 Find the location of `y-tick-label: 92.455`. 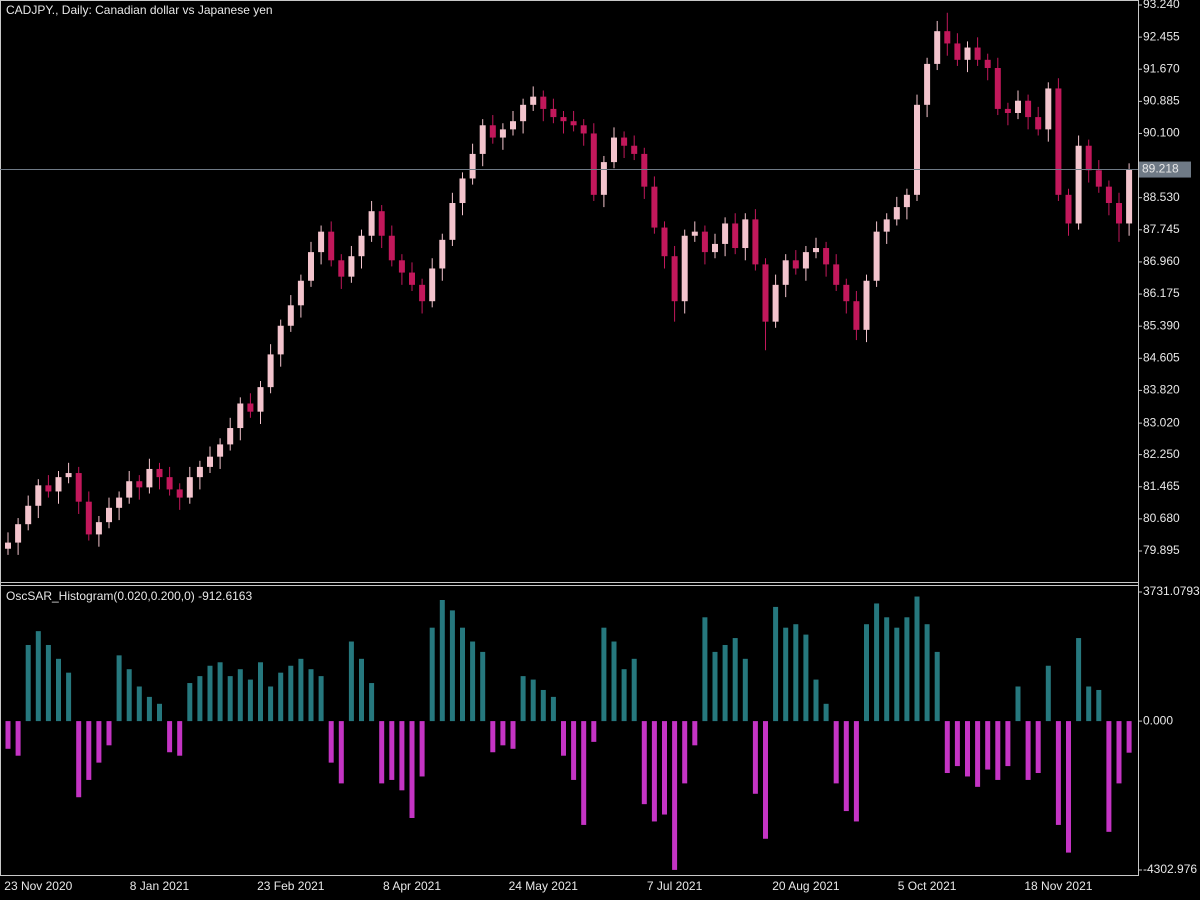

y-tick-label: 92.455 is located at coordinates (1161, 36).